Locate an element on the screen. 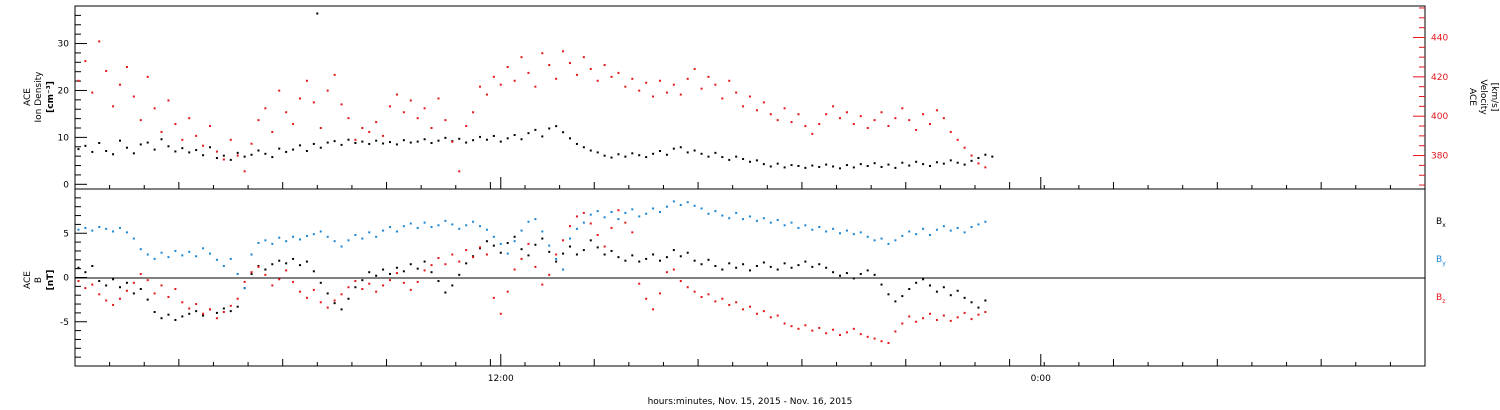 Image resolution: width=1500 pixels, height=410 pixels. top-right-tick-label: 420 is located at coordinates (1439, 78).